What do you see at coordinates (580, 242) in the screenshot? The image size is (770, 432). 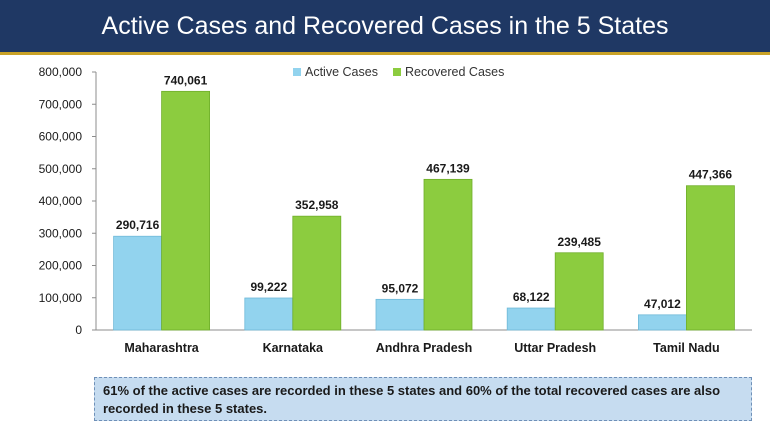 I see `data-label: 239,485` at bounding box center [580, 242].